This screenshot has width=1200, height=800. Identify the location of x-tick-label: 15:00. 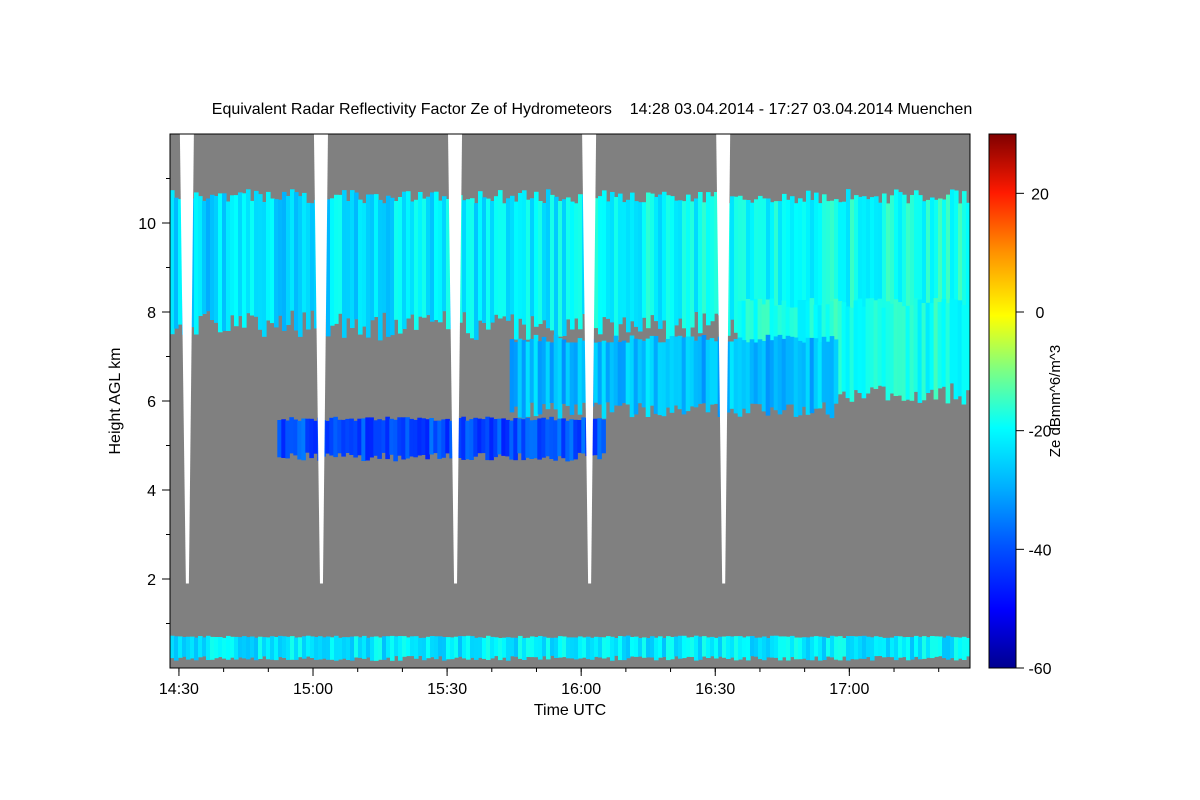
(313, 689).